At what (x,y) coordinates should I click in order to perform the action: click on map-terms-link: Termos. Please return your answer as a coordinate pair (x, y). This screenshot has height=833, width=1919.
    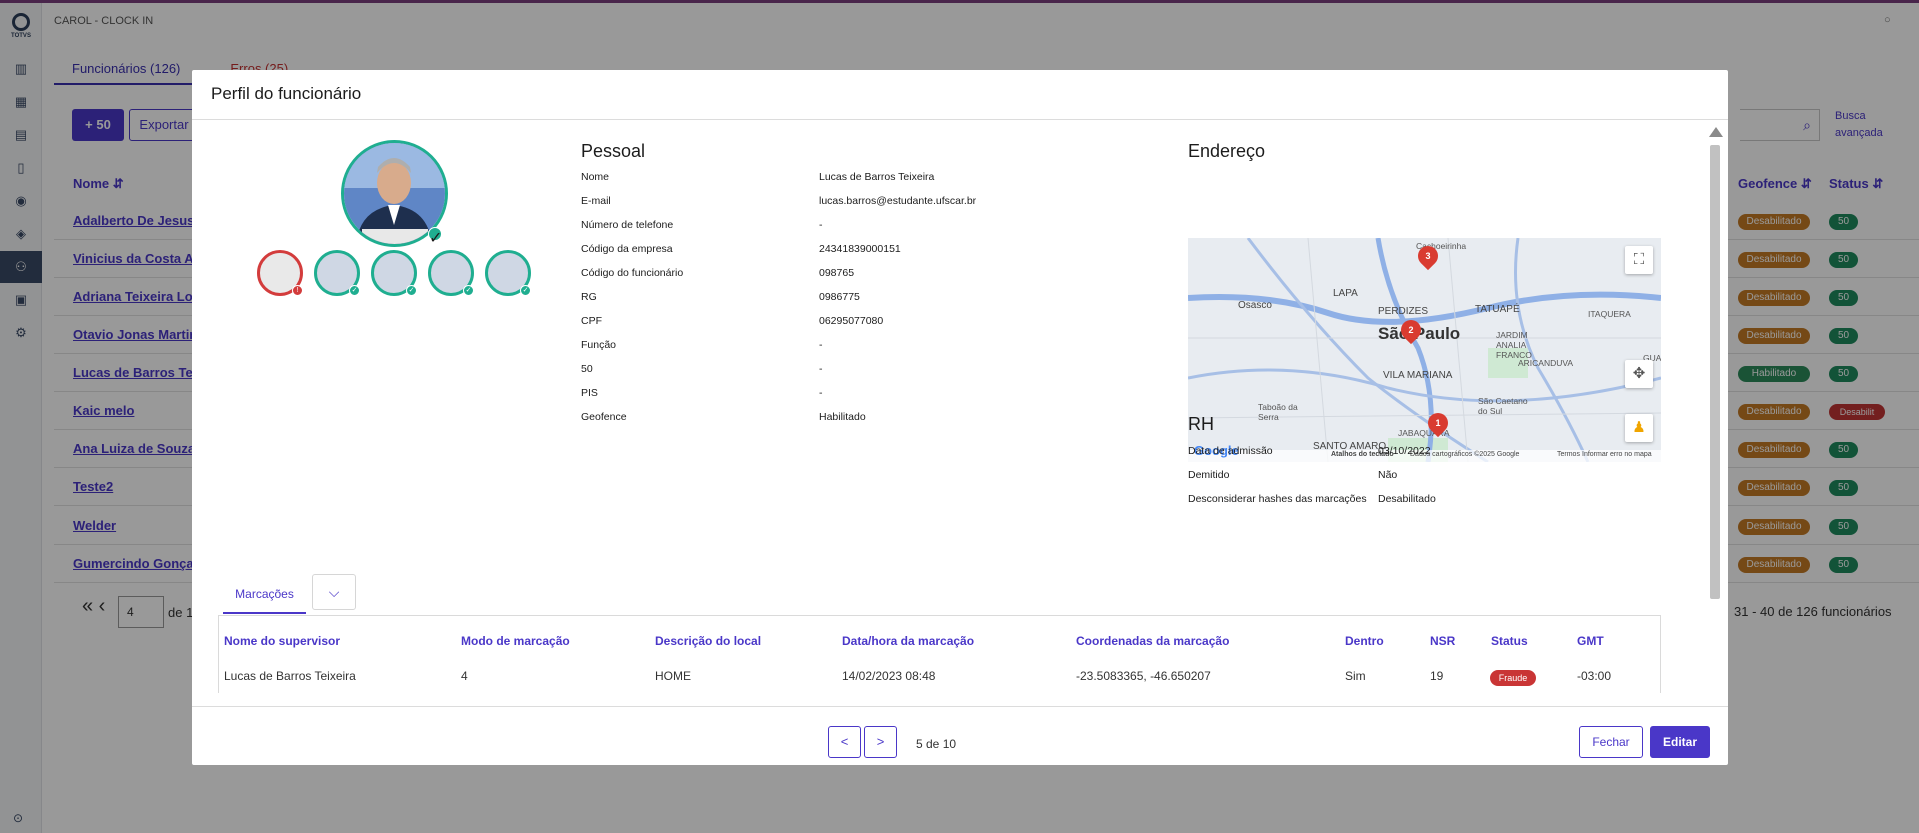
    Looking at the image, I should click on (1568, 454).